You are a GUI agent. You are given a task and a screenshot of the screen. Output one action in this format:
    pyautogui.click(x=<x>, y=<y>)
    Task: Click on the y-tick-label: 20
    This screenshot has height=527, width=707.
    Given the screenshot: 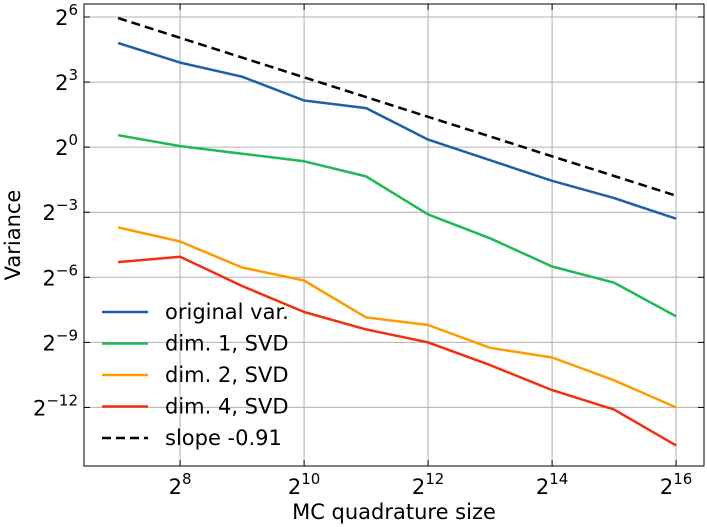 What is the action you would take?
    pyautogui.click(x=66, y=145)
    